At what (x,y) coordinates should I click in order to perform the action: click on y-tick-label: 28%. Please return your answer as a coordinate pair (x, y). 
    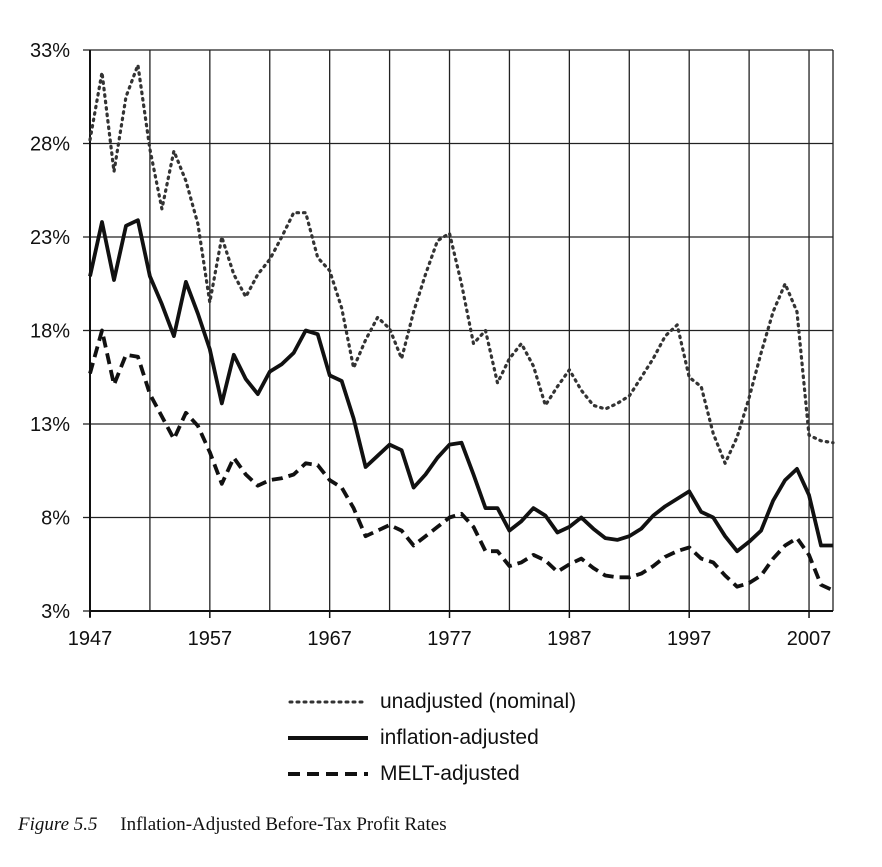
    Looking at the image, I should click on (50, 145).